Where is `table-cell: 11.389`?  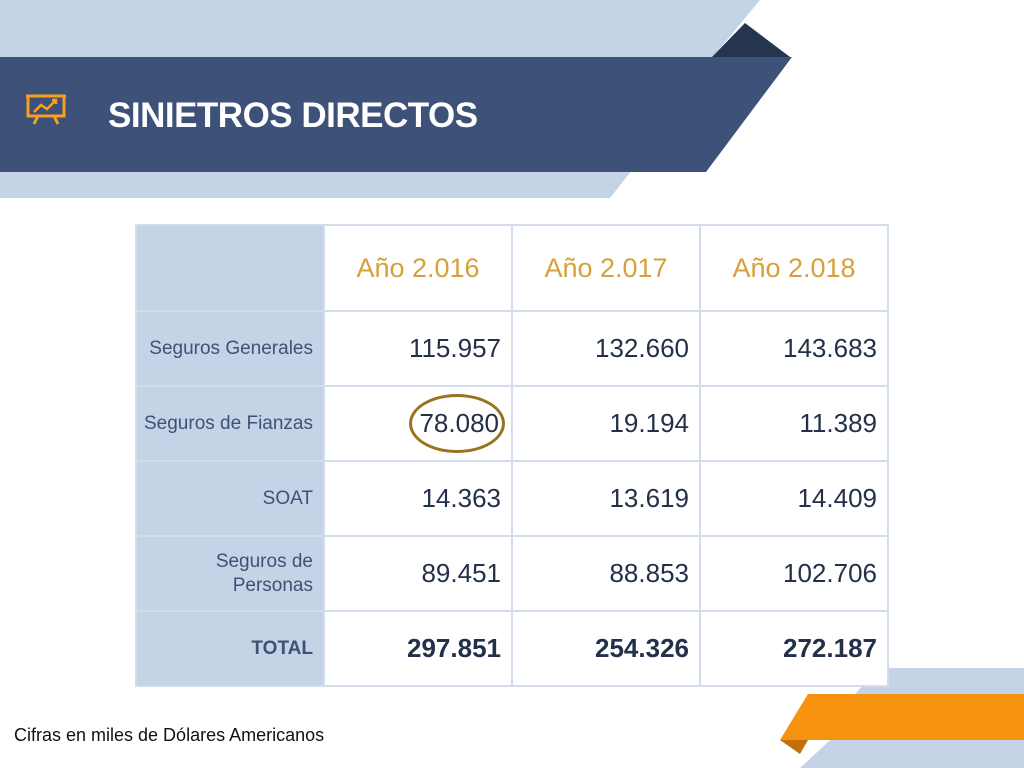
table-cell: 11.389 is located at coordinates (794, 423).